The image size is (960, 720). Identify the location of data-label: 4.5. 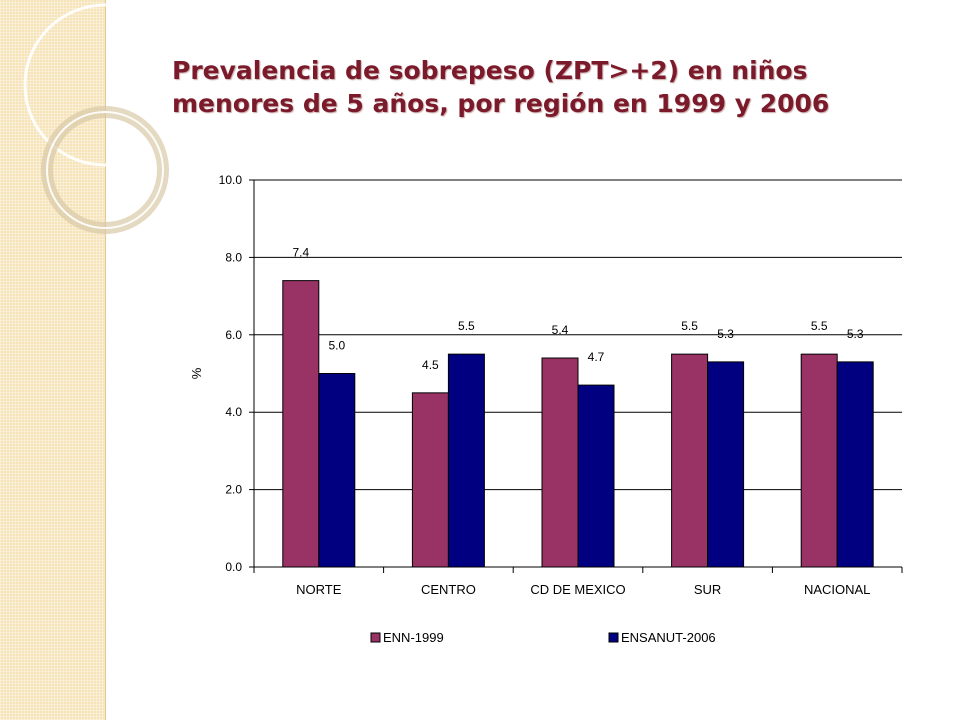
(430, 365).